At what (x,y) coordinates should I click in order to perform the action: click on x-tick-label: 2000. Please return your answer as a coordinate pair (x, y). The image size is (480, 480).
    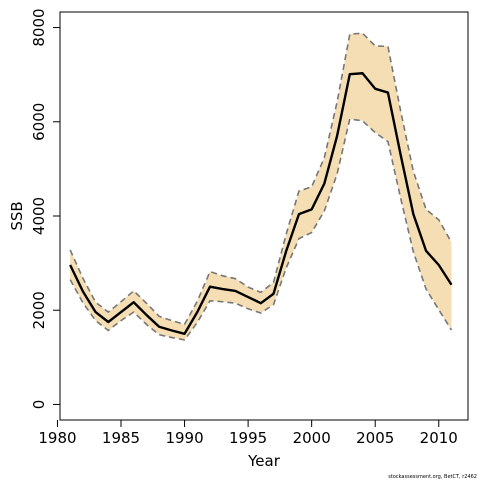
    Looking at the image, I should click on (312, 438).